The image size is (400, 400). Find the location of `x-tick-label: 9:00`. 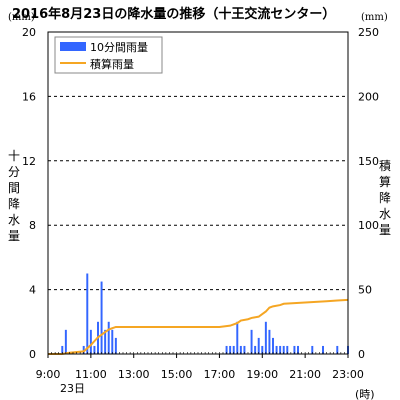

x-tick-label: 9:00 is located at coordinates (48, 374).